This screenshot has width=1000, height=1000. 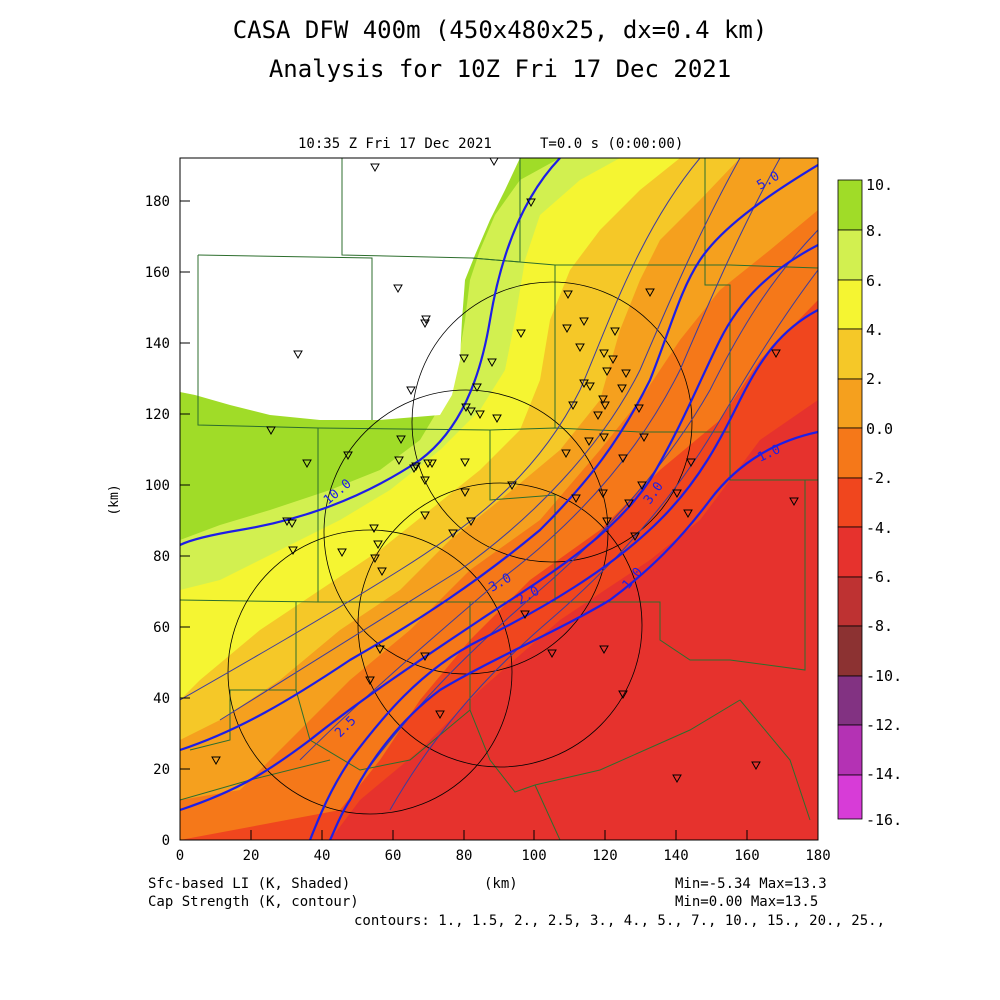 I want to click on y-tick-label: 120, so click(x=157, y=415).